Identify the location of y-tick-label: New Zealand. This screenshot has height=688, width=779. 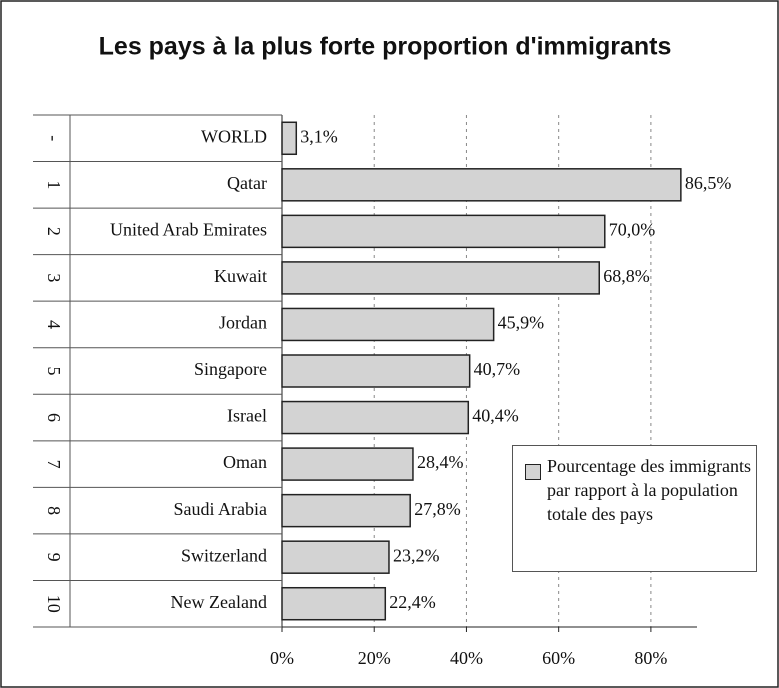
(219, 602).